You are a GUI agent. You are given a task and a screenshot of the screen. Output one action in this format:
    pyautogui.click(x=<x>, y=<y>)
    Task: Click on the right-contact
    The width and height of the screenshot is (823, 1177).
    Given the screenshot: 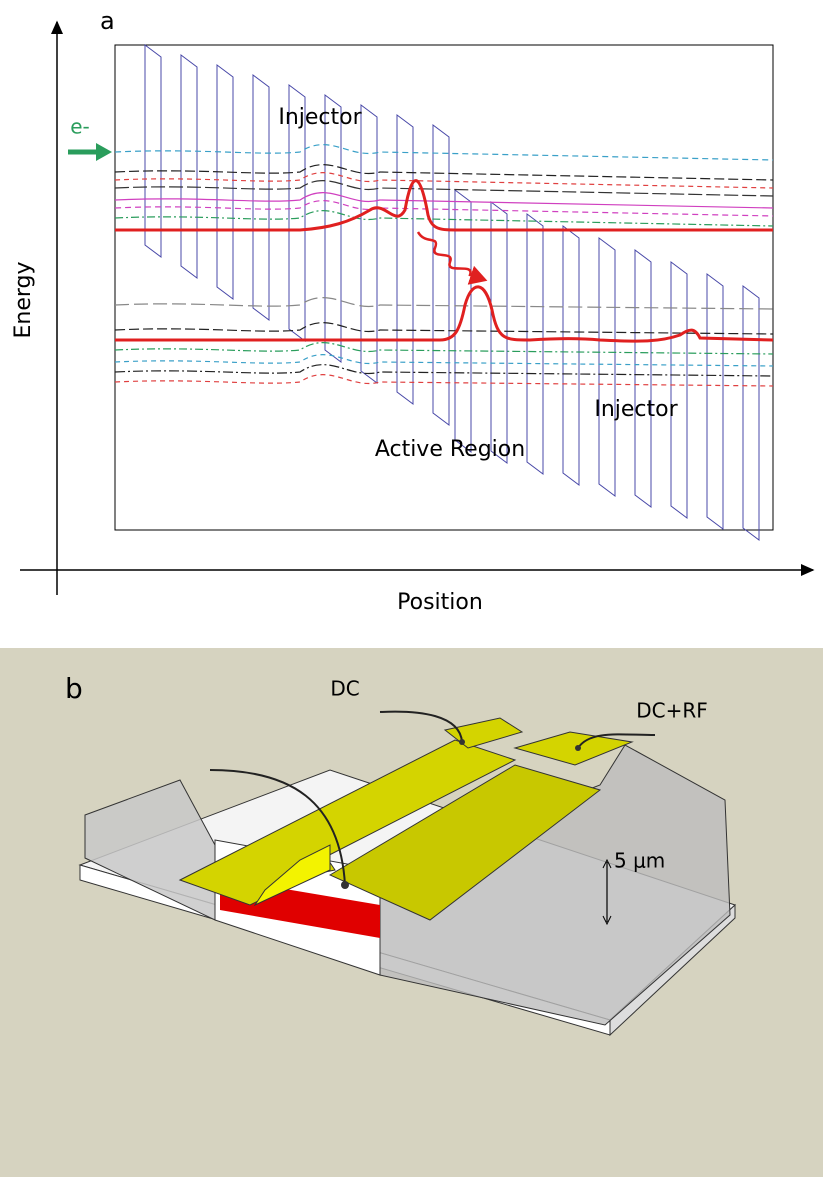 What is the action you would take?
    pyautogui.click(x=465, y=842)
    